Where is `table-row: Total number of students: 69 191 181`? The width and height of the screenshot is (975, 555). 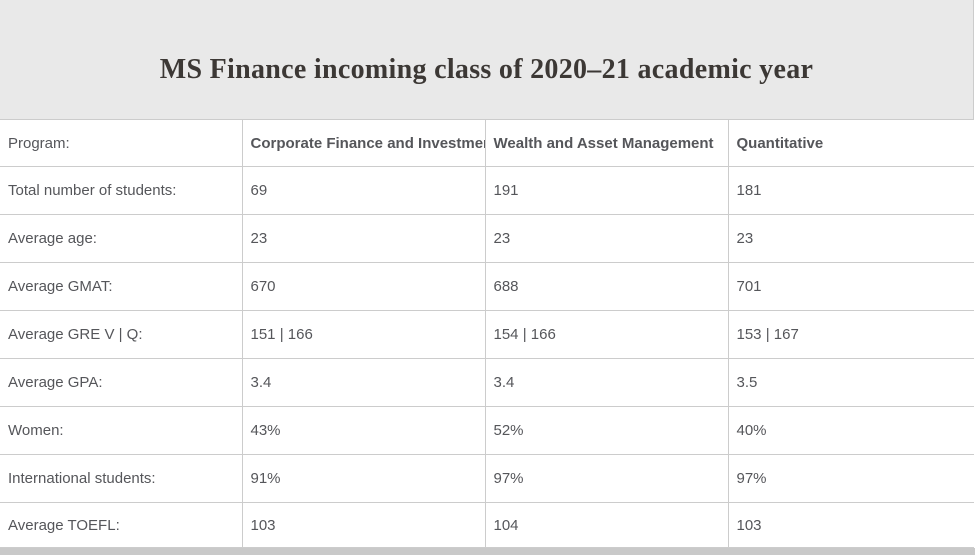 table-row: Total number of students: 69 191 181 is located at coordinates (487, 190).